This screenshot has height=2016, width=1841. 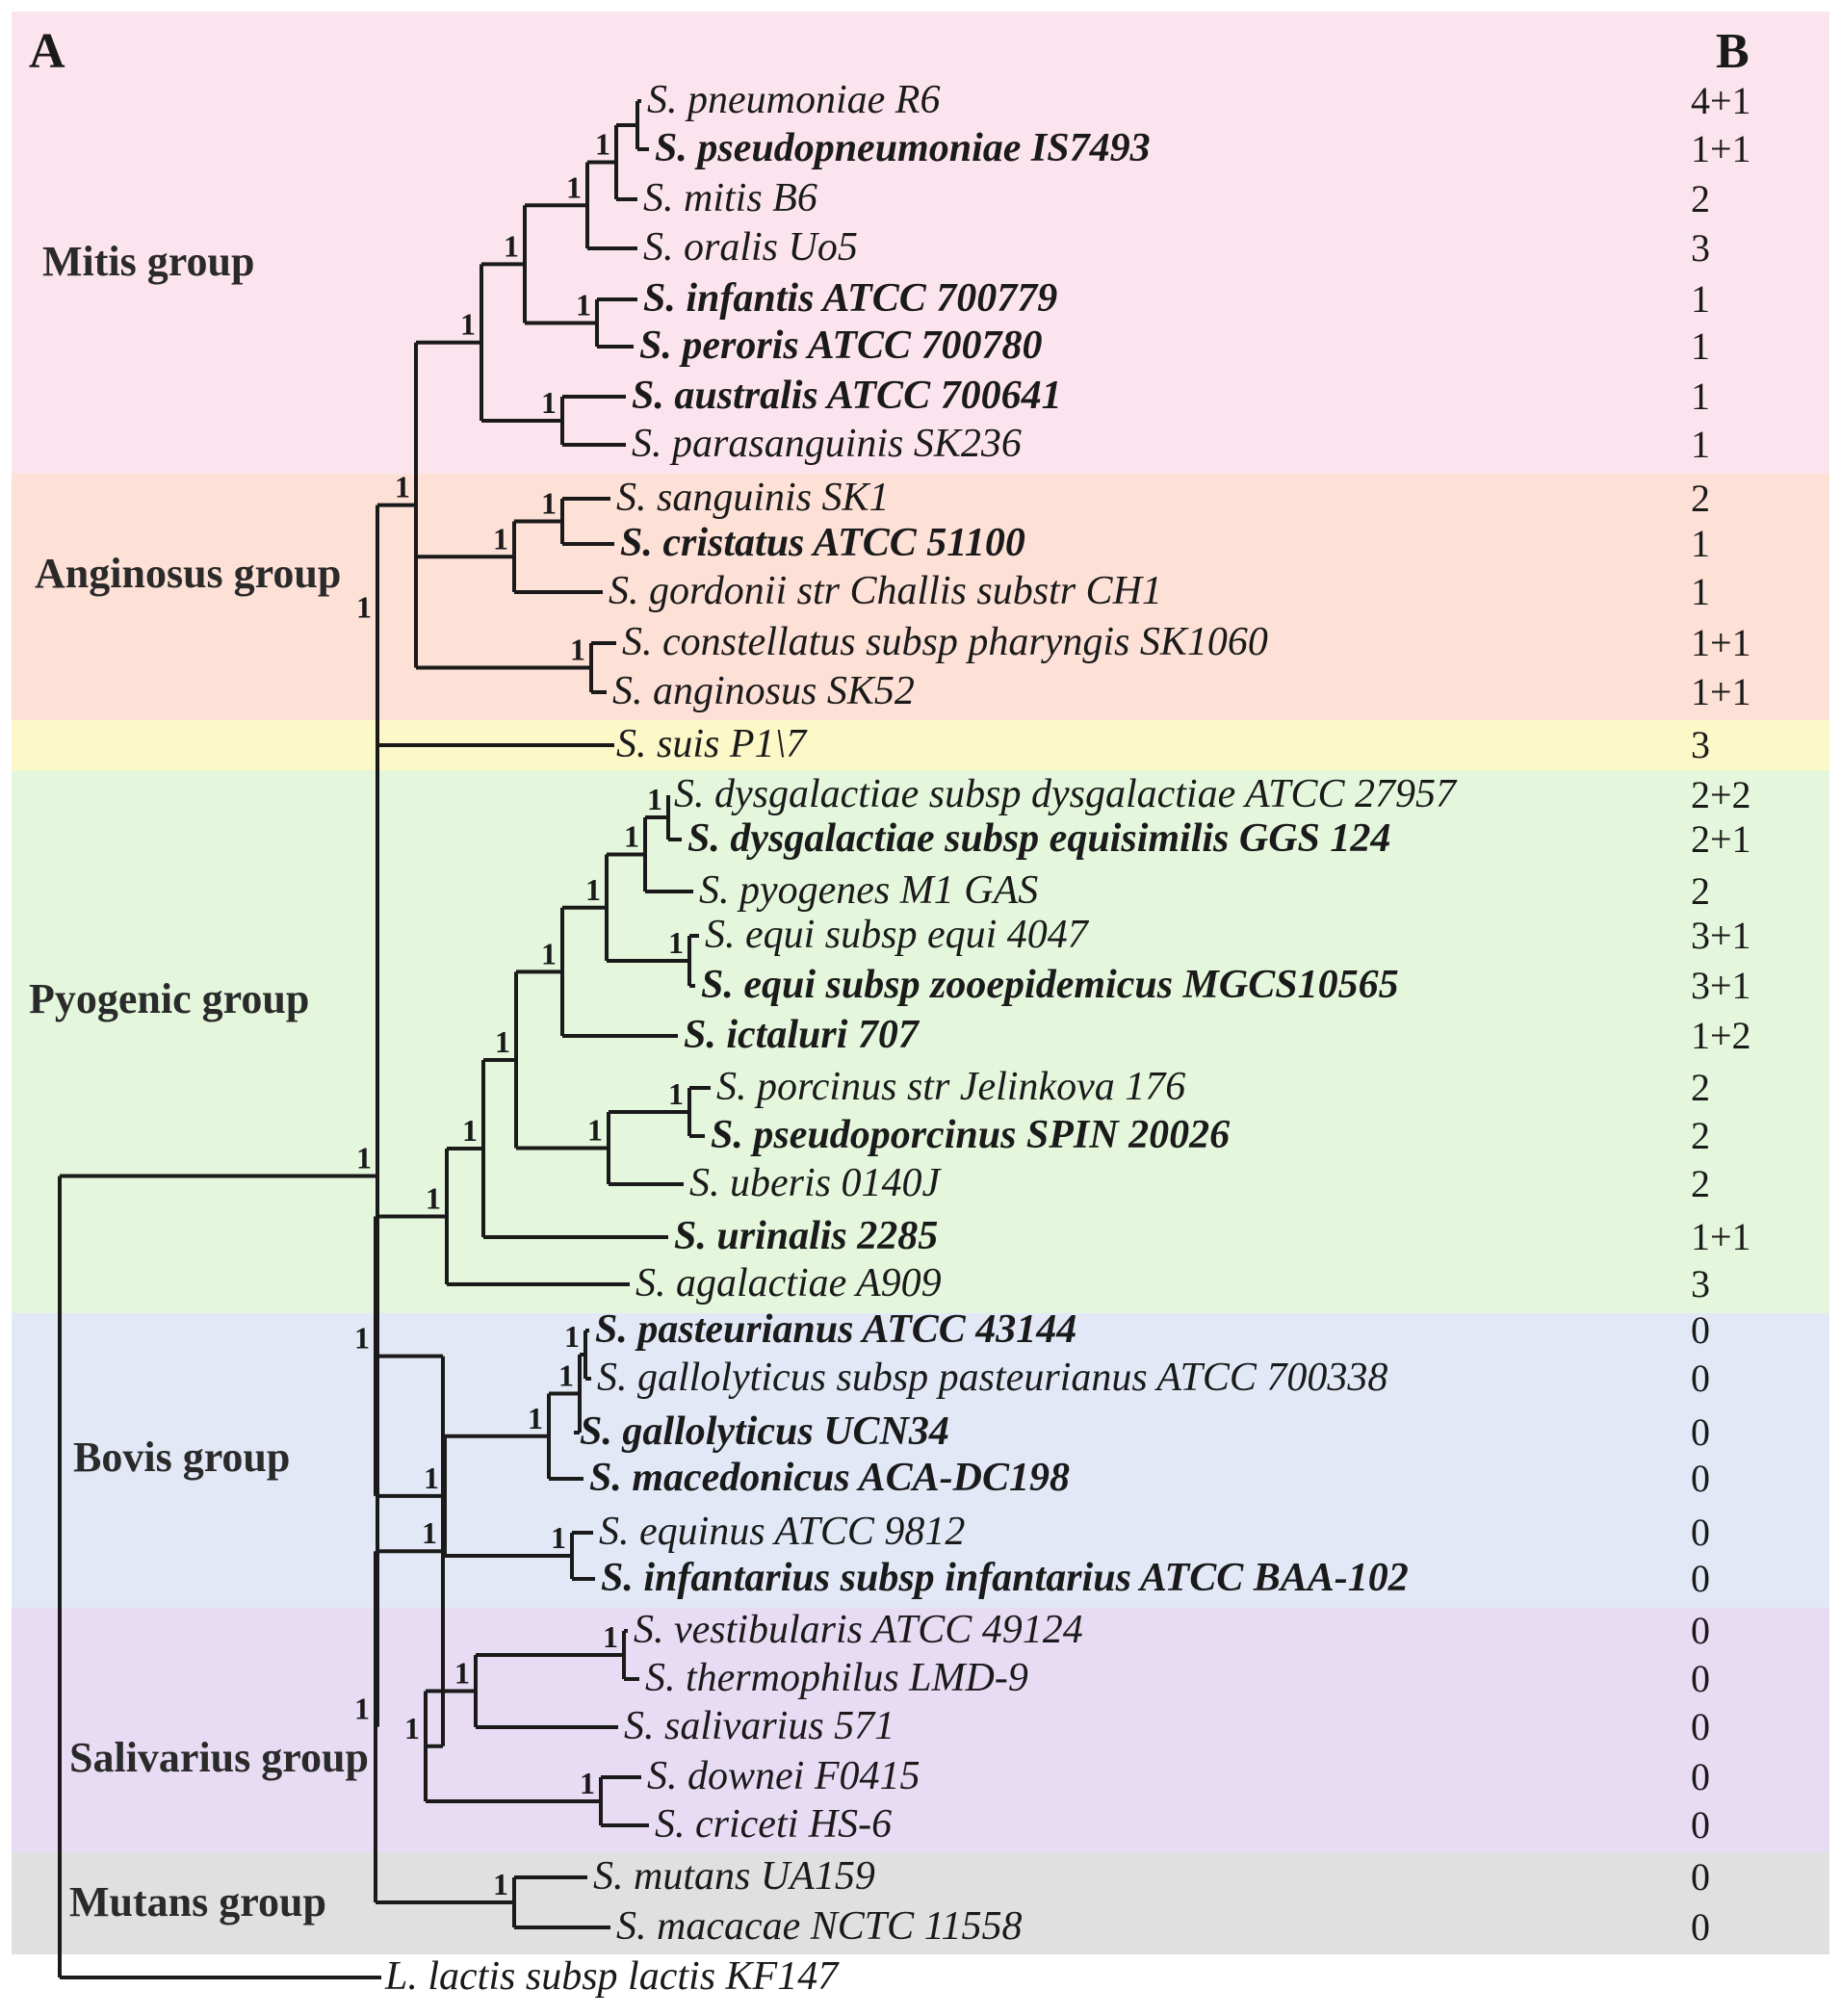 I want to click on group-label-salivarius: Salivarius group, so click(x=219, y=1758).